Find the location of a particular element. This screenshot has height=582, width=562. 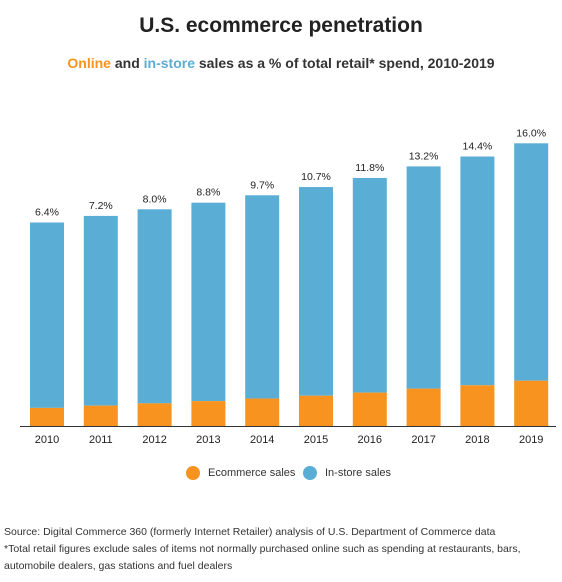

data-label-2017: 13.2% is located at coordinates (424, 156).